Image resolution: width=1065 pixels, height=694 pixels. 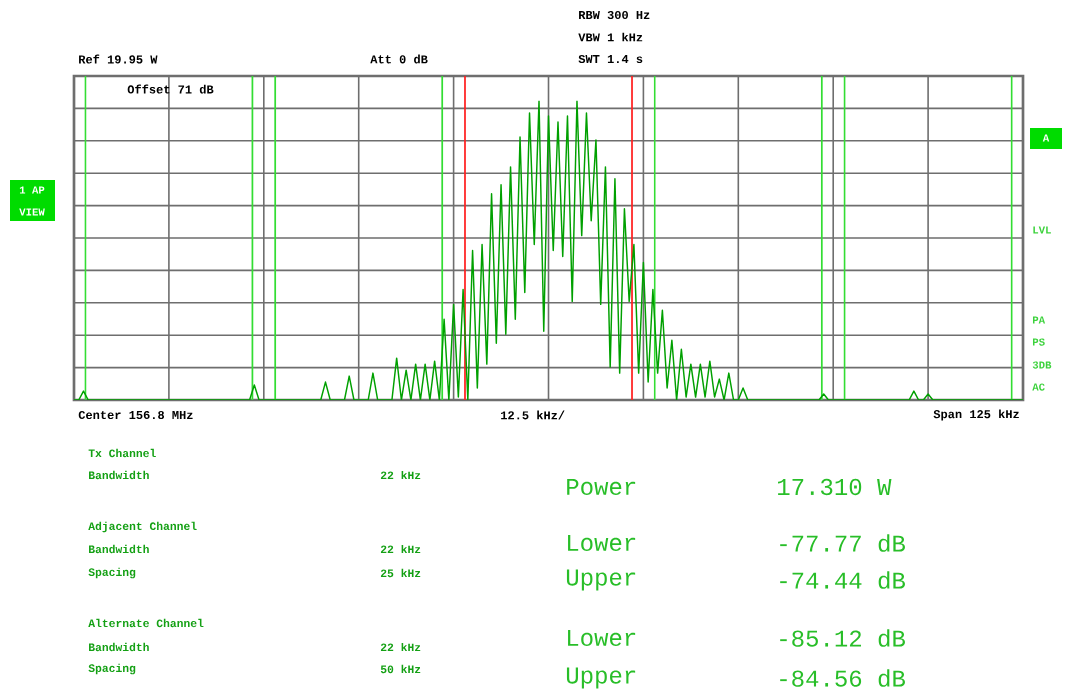 What do you see at coordinates (135, 415) in the screenshot?
I see `text: Center 156.8 MHz` at bounding box center [135, 415].